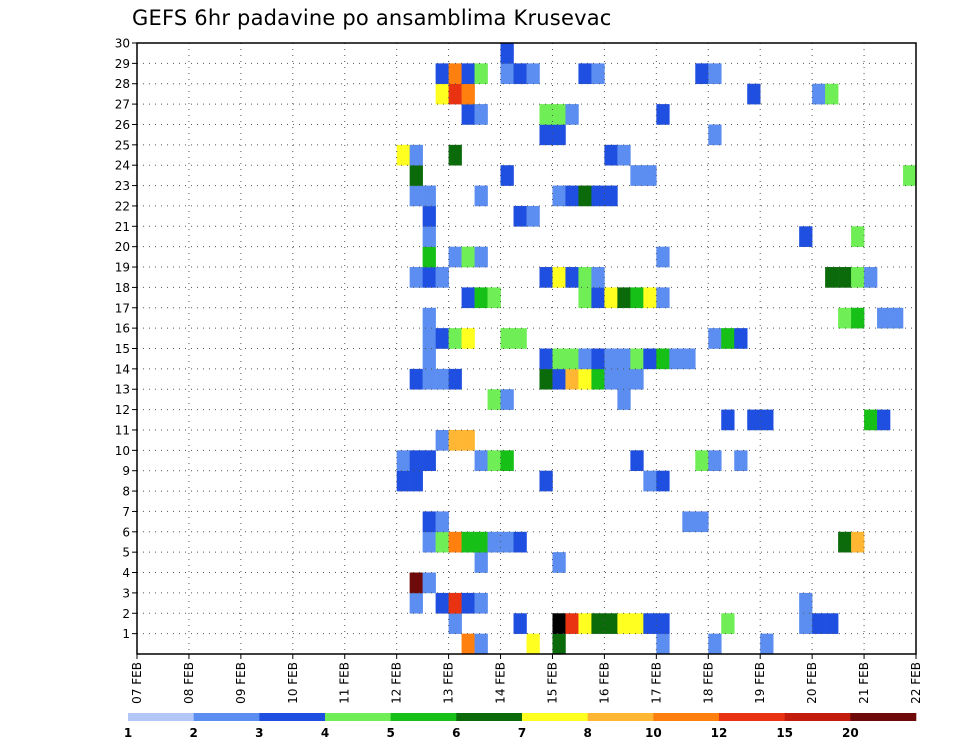  I want to click on x-tick-label: 11 FEB, so click(345, 683).